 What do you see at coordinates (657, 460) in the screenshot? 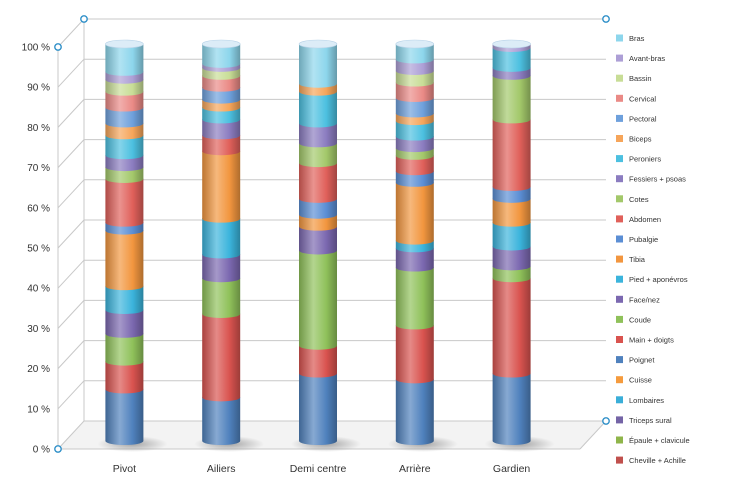
I see `legend-label: Cheville + Achille` at bounding box center [657, 460].